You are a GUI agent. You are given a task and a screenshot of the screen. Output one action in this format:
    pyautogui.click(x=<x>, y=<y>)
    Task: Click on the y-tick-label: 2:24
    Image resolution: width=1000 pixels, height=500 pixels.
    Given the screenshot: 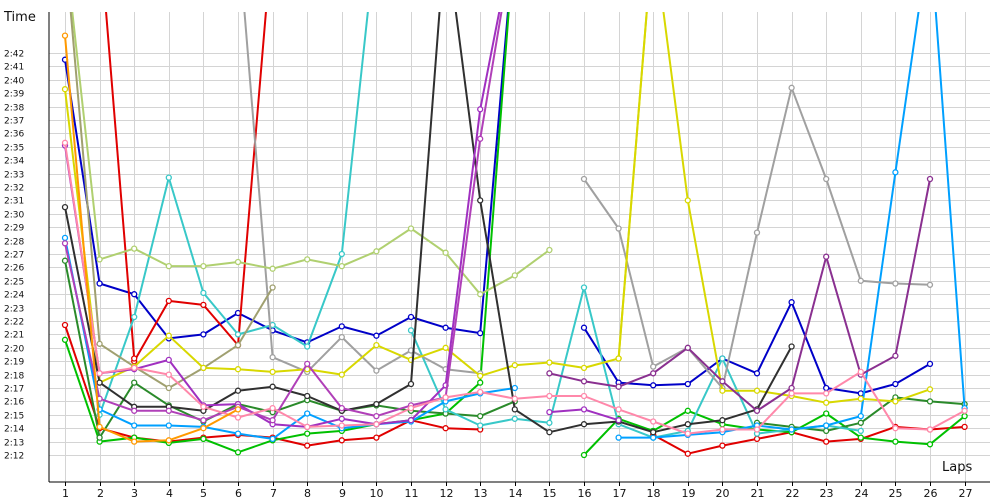 What is the action you would take?
    pyautogui.click(x=14, y=296)
    